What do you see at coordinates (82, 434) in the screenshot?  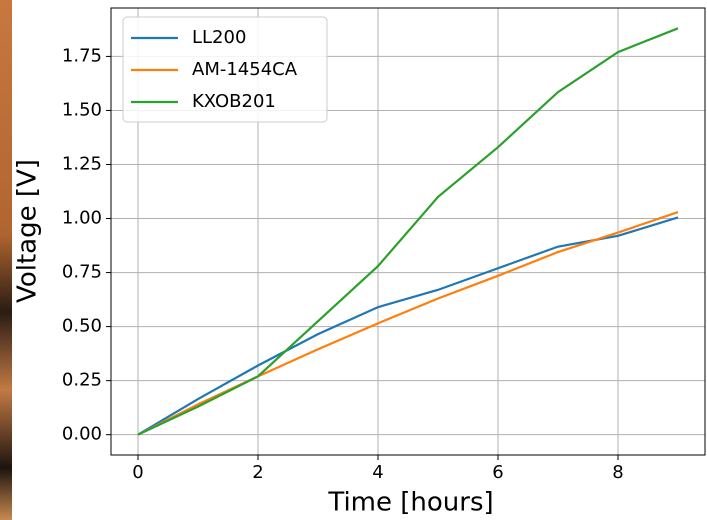 I see `y-tick-label: 0.00` at bounding box center [82, 434].